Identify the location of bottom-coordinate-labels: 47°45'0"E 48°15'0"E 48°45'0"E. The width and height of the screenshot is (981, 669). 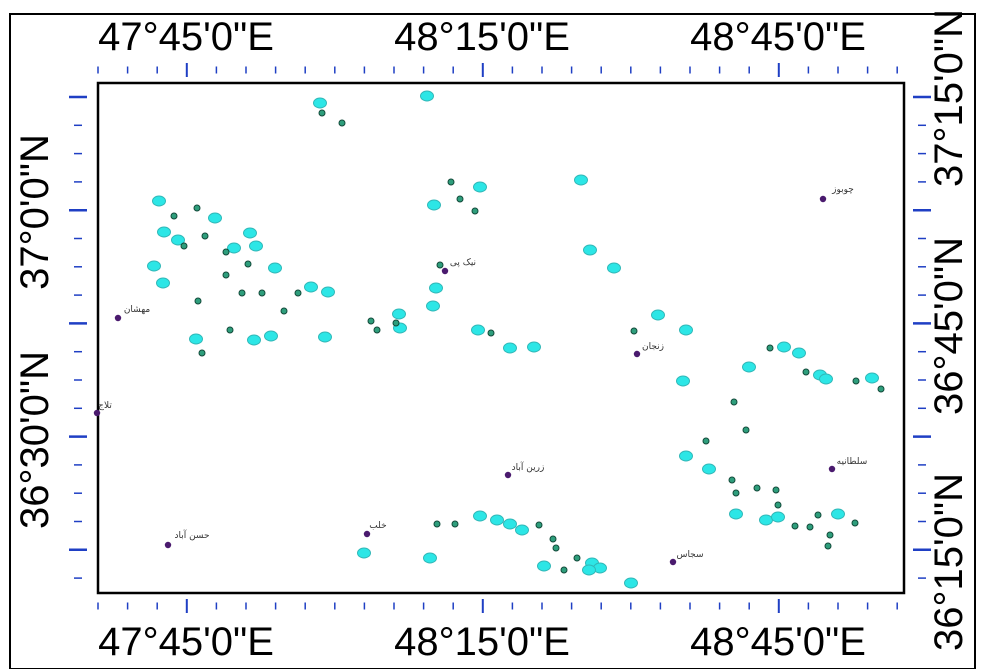
(482, 642).